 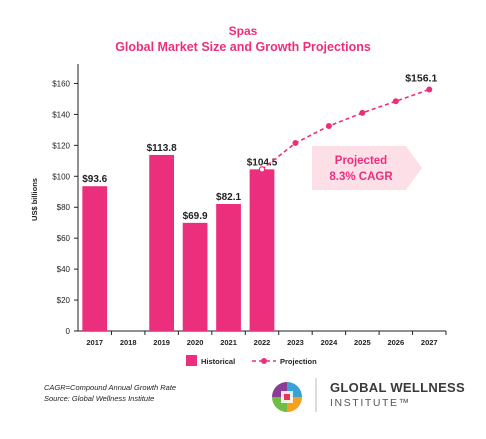 I want to click on bar-2017, so click(x=95, y=258).